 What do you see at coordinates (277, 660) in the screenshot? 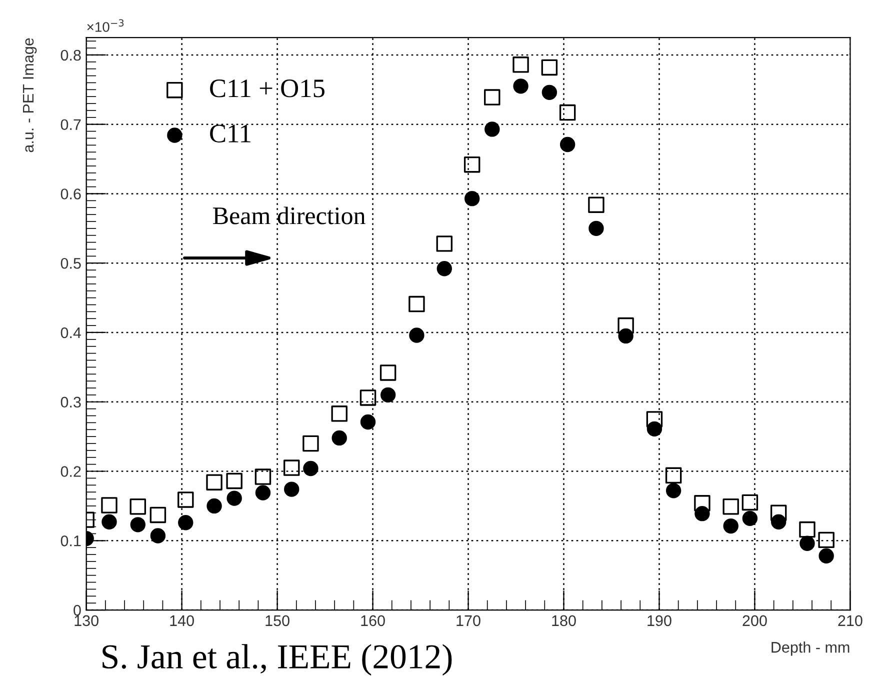
I see `text: S. Jan et al., IEEE (2012)` at bounding box center [277, 660].